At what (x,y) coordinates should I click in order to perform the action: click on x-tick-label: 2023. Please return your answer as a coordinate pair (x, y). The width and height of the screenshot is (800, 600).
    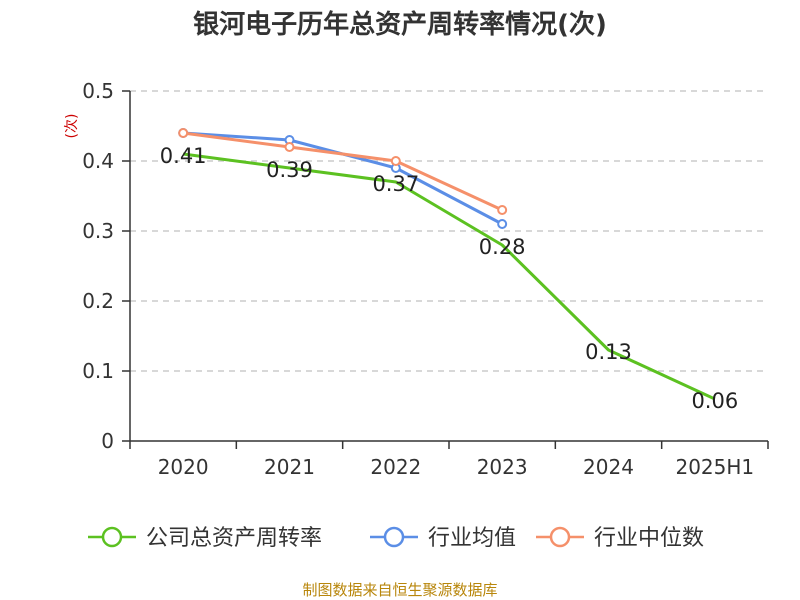
    Looking at the image, I should click on (502, 467).